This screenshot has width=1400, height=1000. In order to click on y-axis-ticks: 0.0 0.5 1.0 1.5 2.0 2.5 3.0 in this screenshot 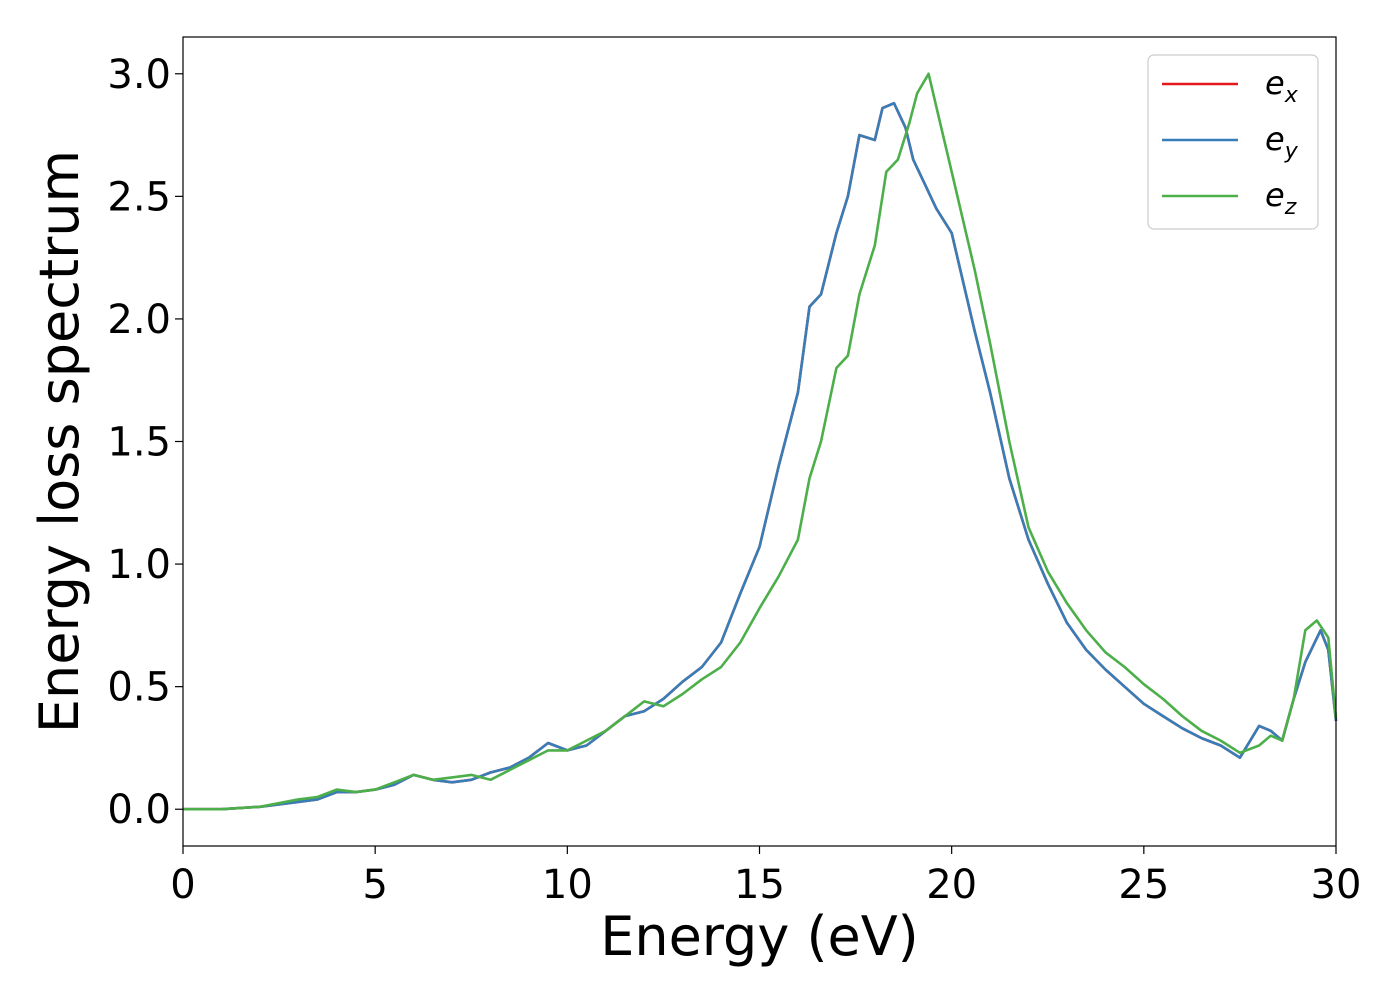, I will do `click(145, 442)`.